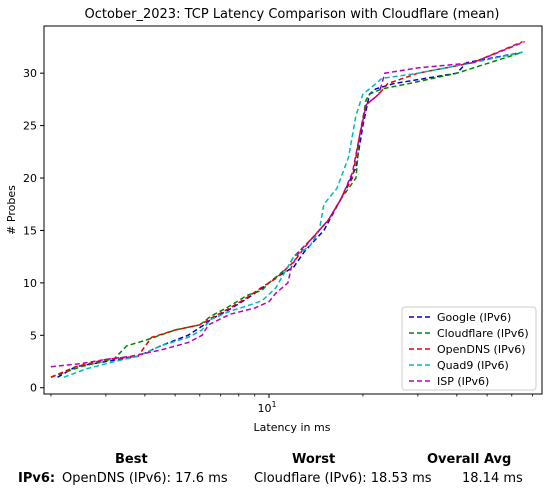  What do you see at coordinates (33, 335) in the screenshot?
I see `y-tick-label: 5` at bounding box center [33, 335].